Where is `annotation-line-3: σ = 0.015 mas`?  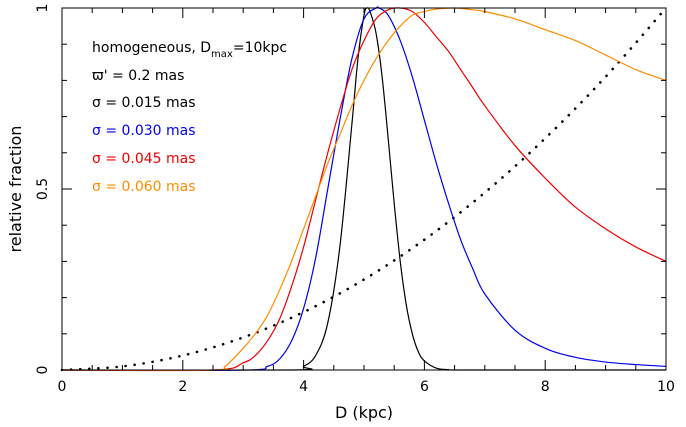 annotation-line-3: σ = 0.015 mas is located at coordinates (144, 103).